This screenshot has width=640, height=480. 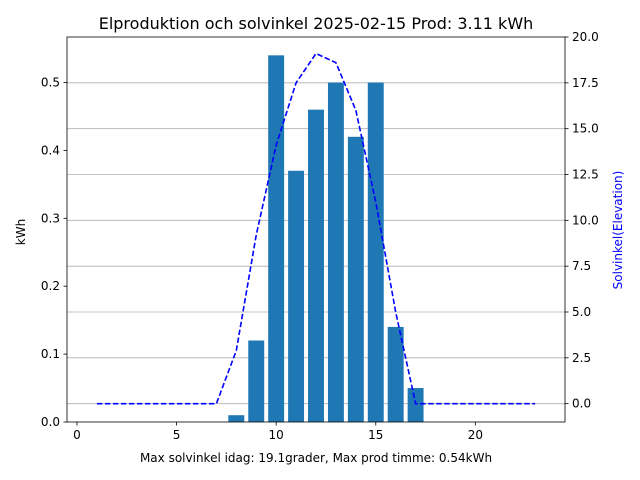 I want to click on x-tick-label: 0, so click(x=77, y=435).